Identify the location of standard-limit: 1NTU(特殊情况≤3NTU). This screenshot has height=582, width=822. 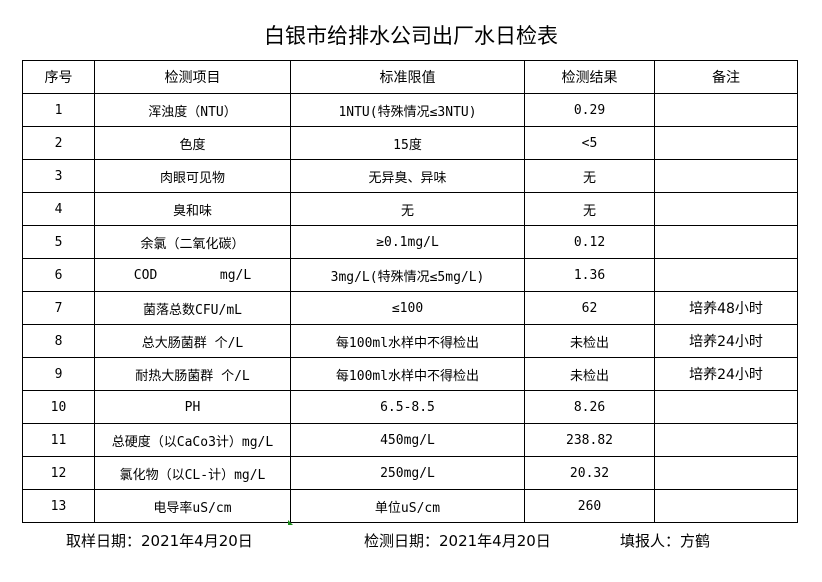
(407, 110).